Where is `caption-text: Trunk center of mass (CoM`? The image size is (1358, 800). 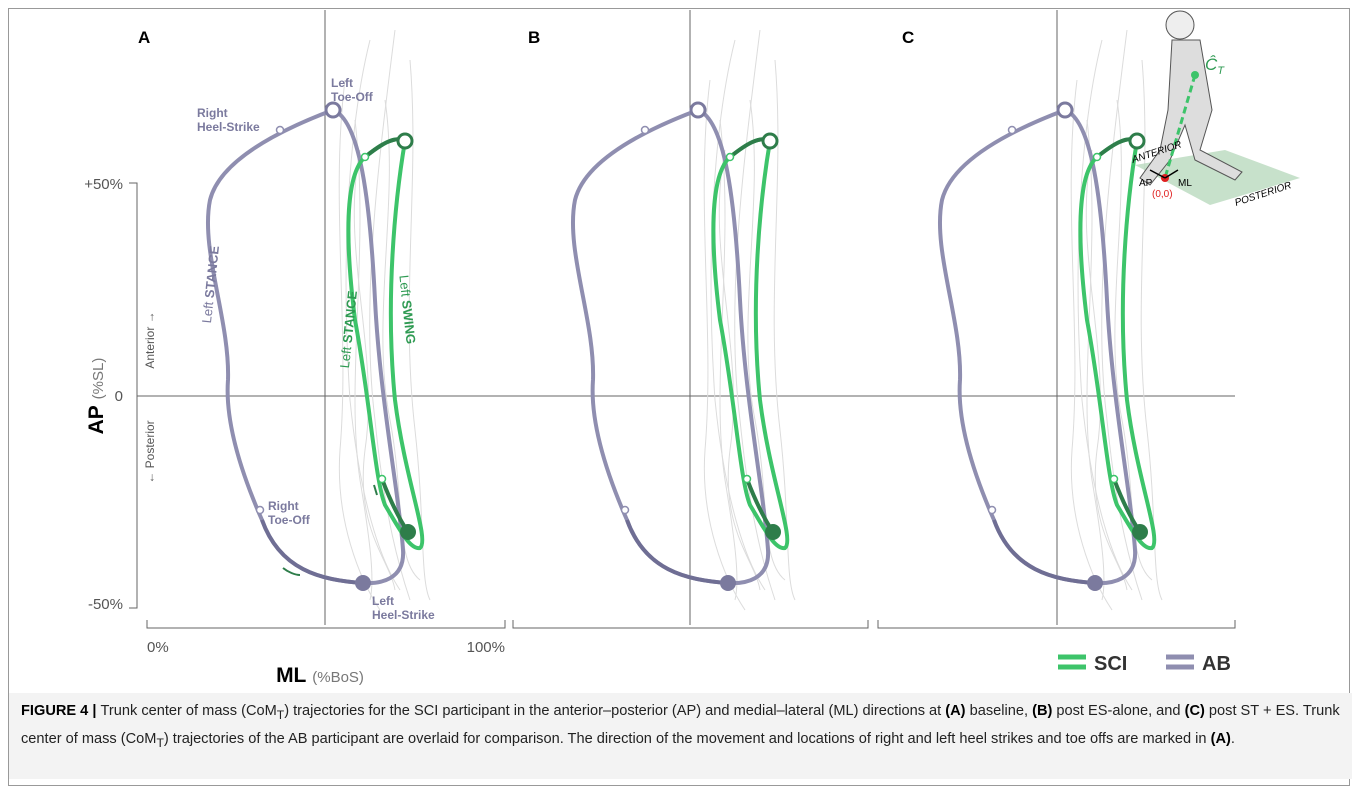
caption-text: Trunk center of mass (CoM is located at coordinates (188, 711).